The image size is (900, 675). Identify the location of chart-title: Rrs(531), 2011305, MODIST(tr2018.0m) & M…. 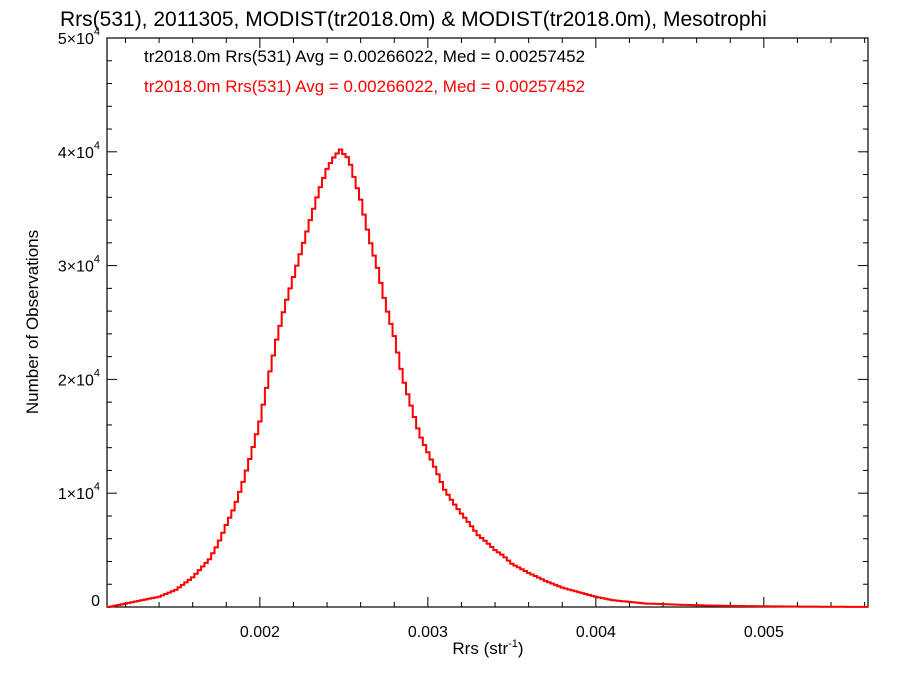
(413, 19).